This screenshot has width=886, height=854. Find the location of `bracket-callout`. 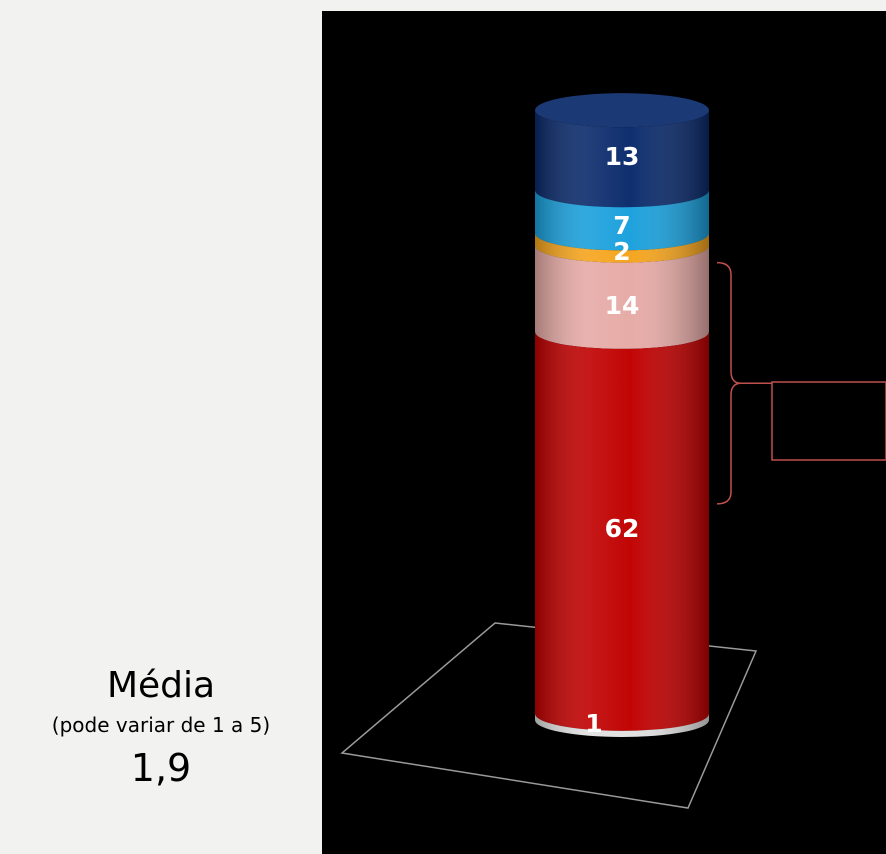

bracket-callout is located at coordinates (801, 383).